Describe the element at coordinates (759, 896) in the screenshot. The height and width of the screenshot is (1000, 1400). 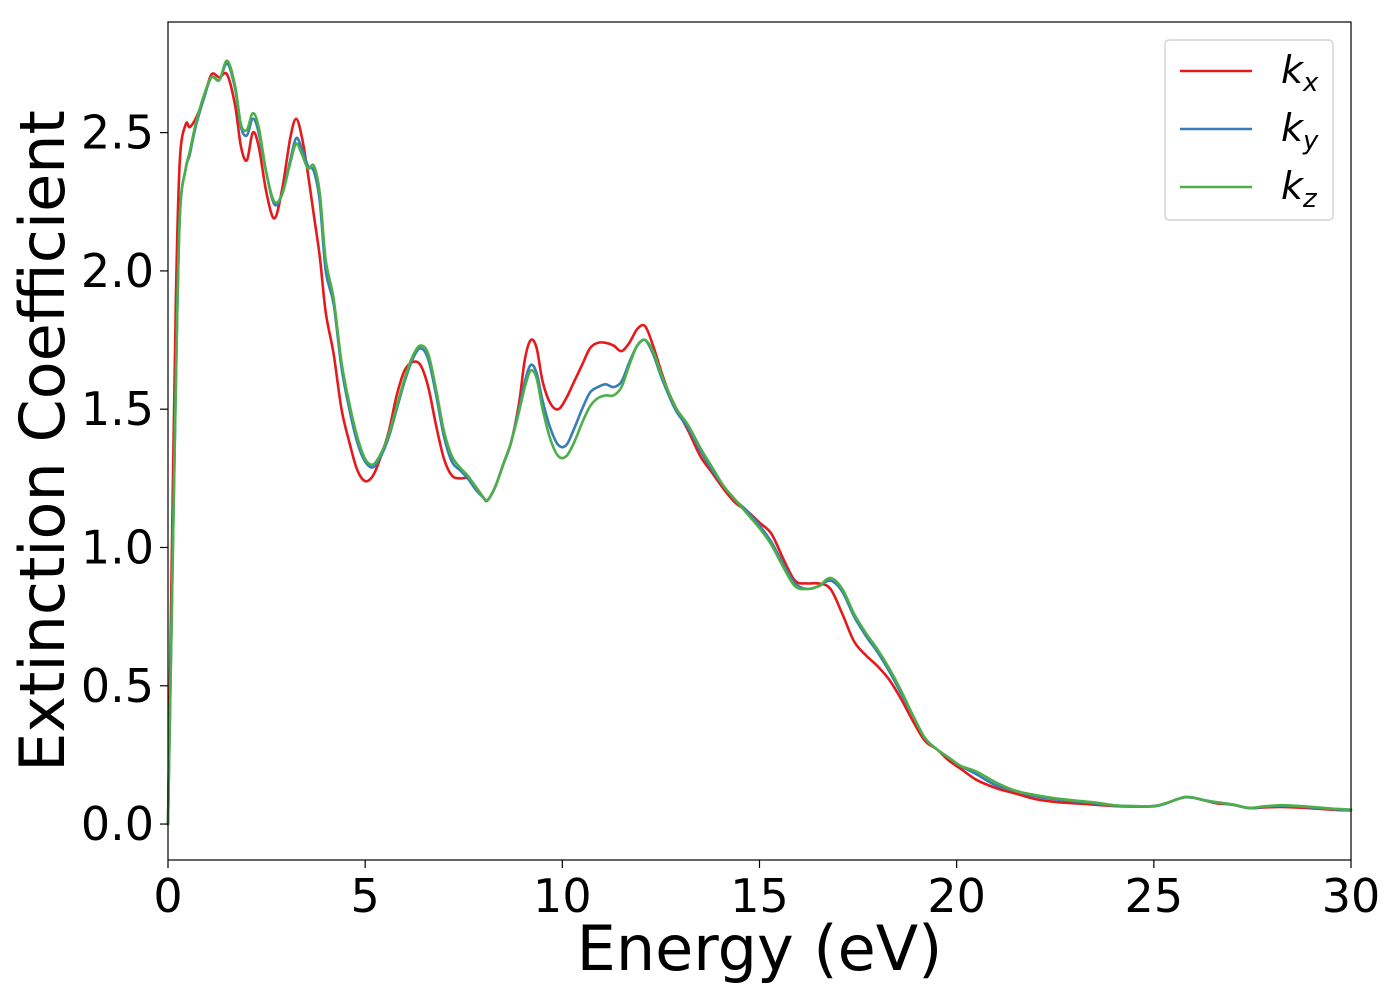
I see `x-tick-label: 15` at that location.